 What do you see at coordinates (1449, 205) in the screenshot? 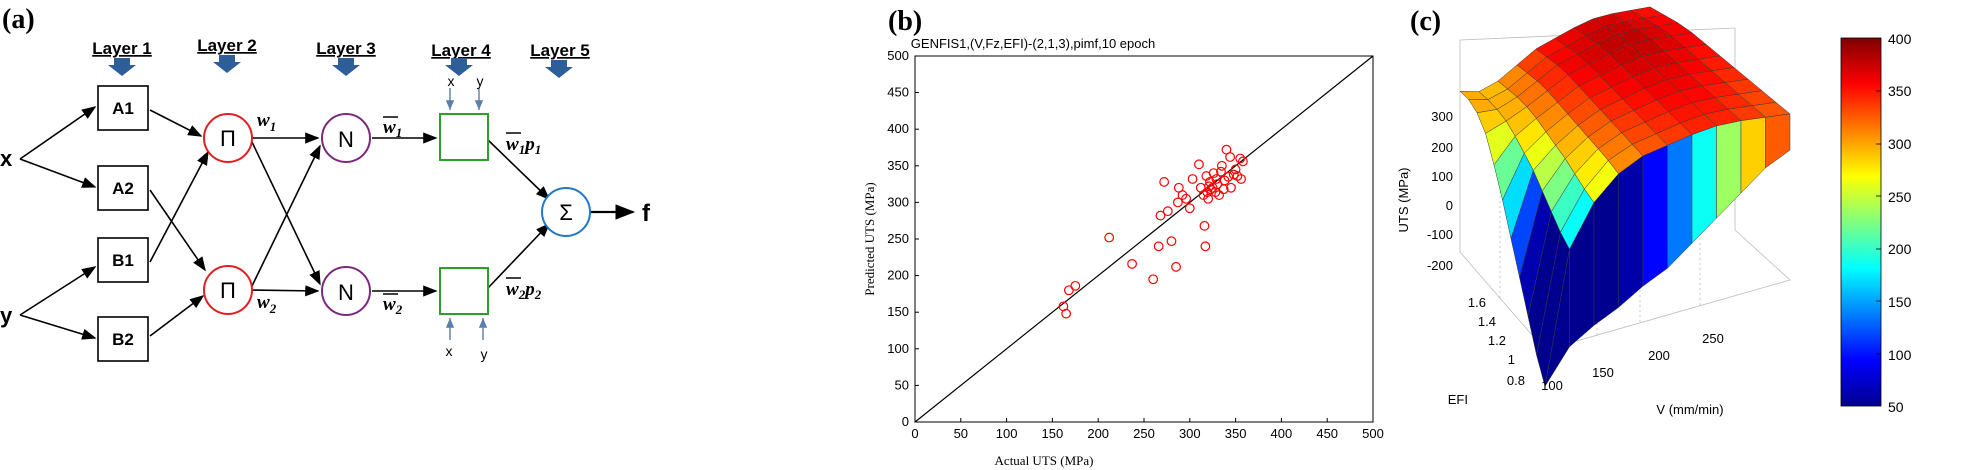
I see `z-tick: 0` at bounding box center [1449, 205].